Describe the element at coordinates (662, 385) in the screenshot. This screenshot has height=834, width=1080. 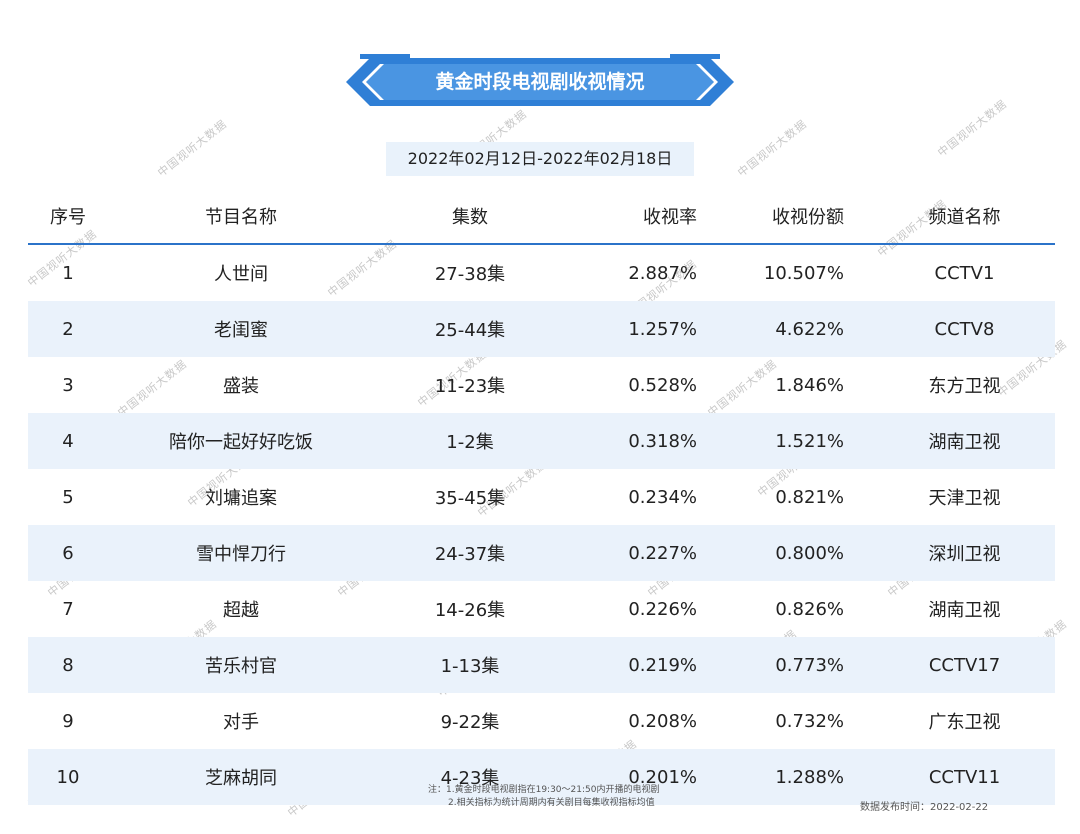
I see `cell-rating: 0.528%` at that location.